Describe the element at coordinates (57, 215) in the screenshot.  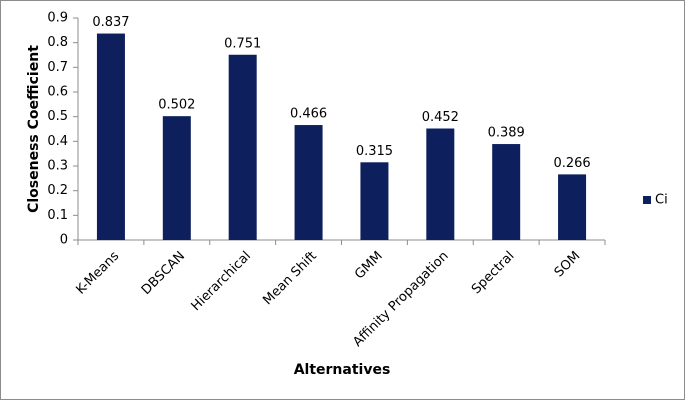
I see `y-tick-label: 0.1` at that location.